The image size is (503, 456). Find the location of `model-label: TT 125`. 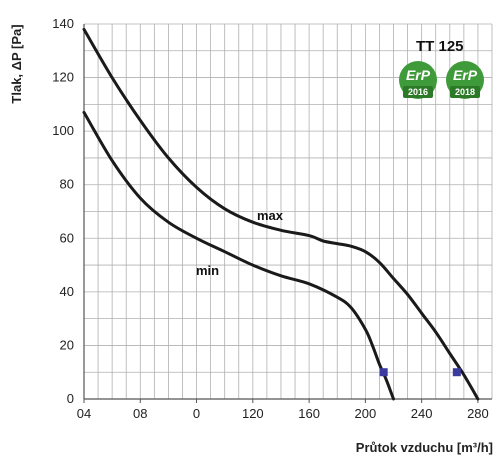

model-label: TT 125 is located at coordinates (440, 46).